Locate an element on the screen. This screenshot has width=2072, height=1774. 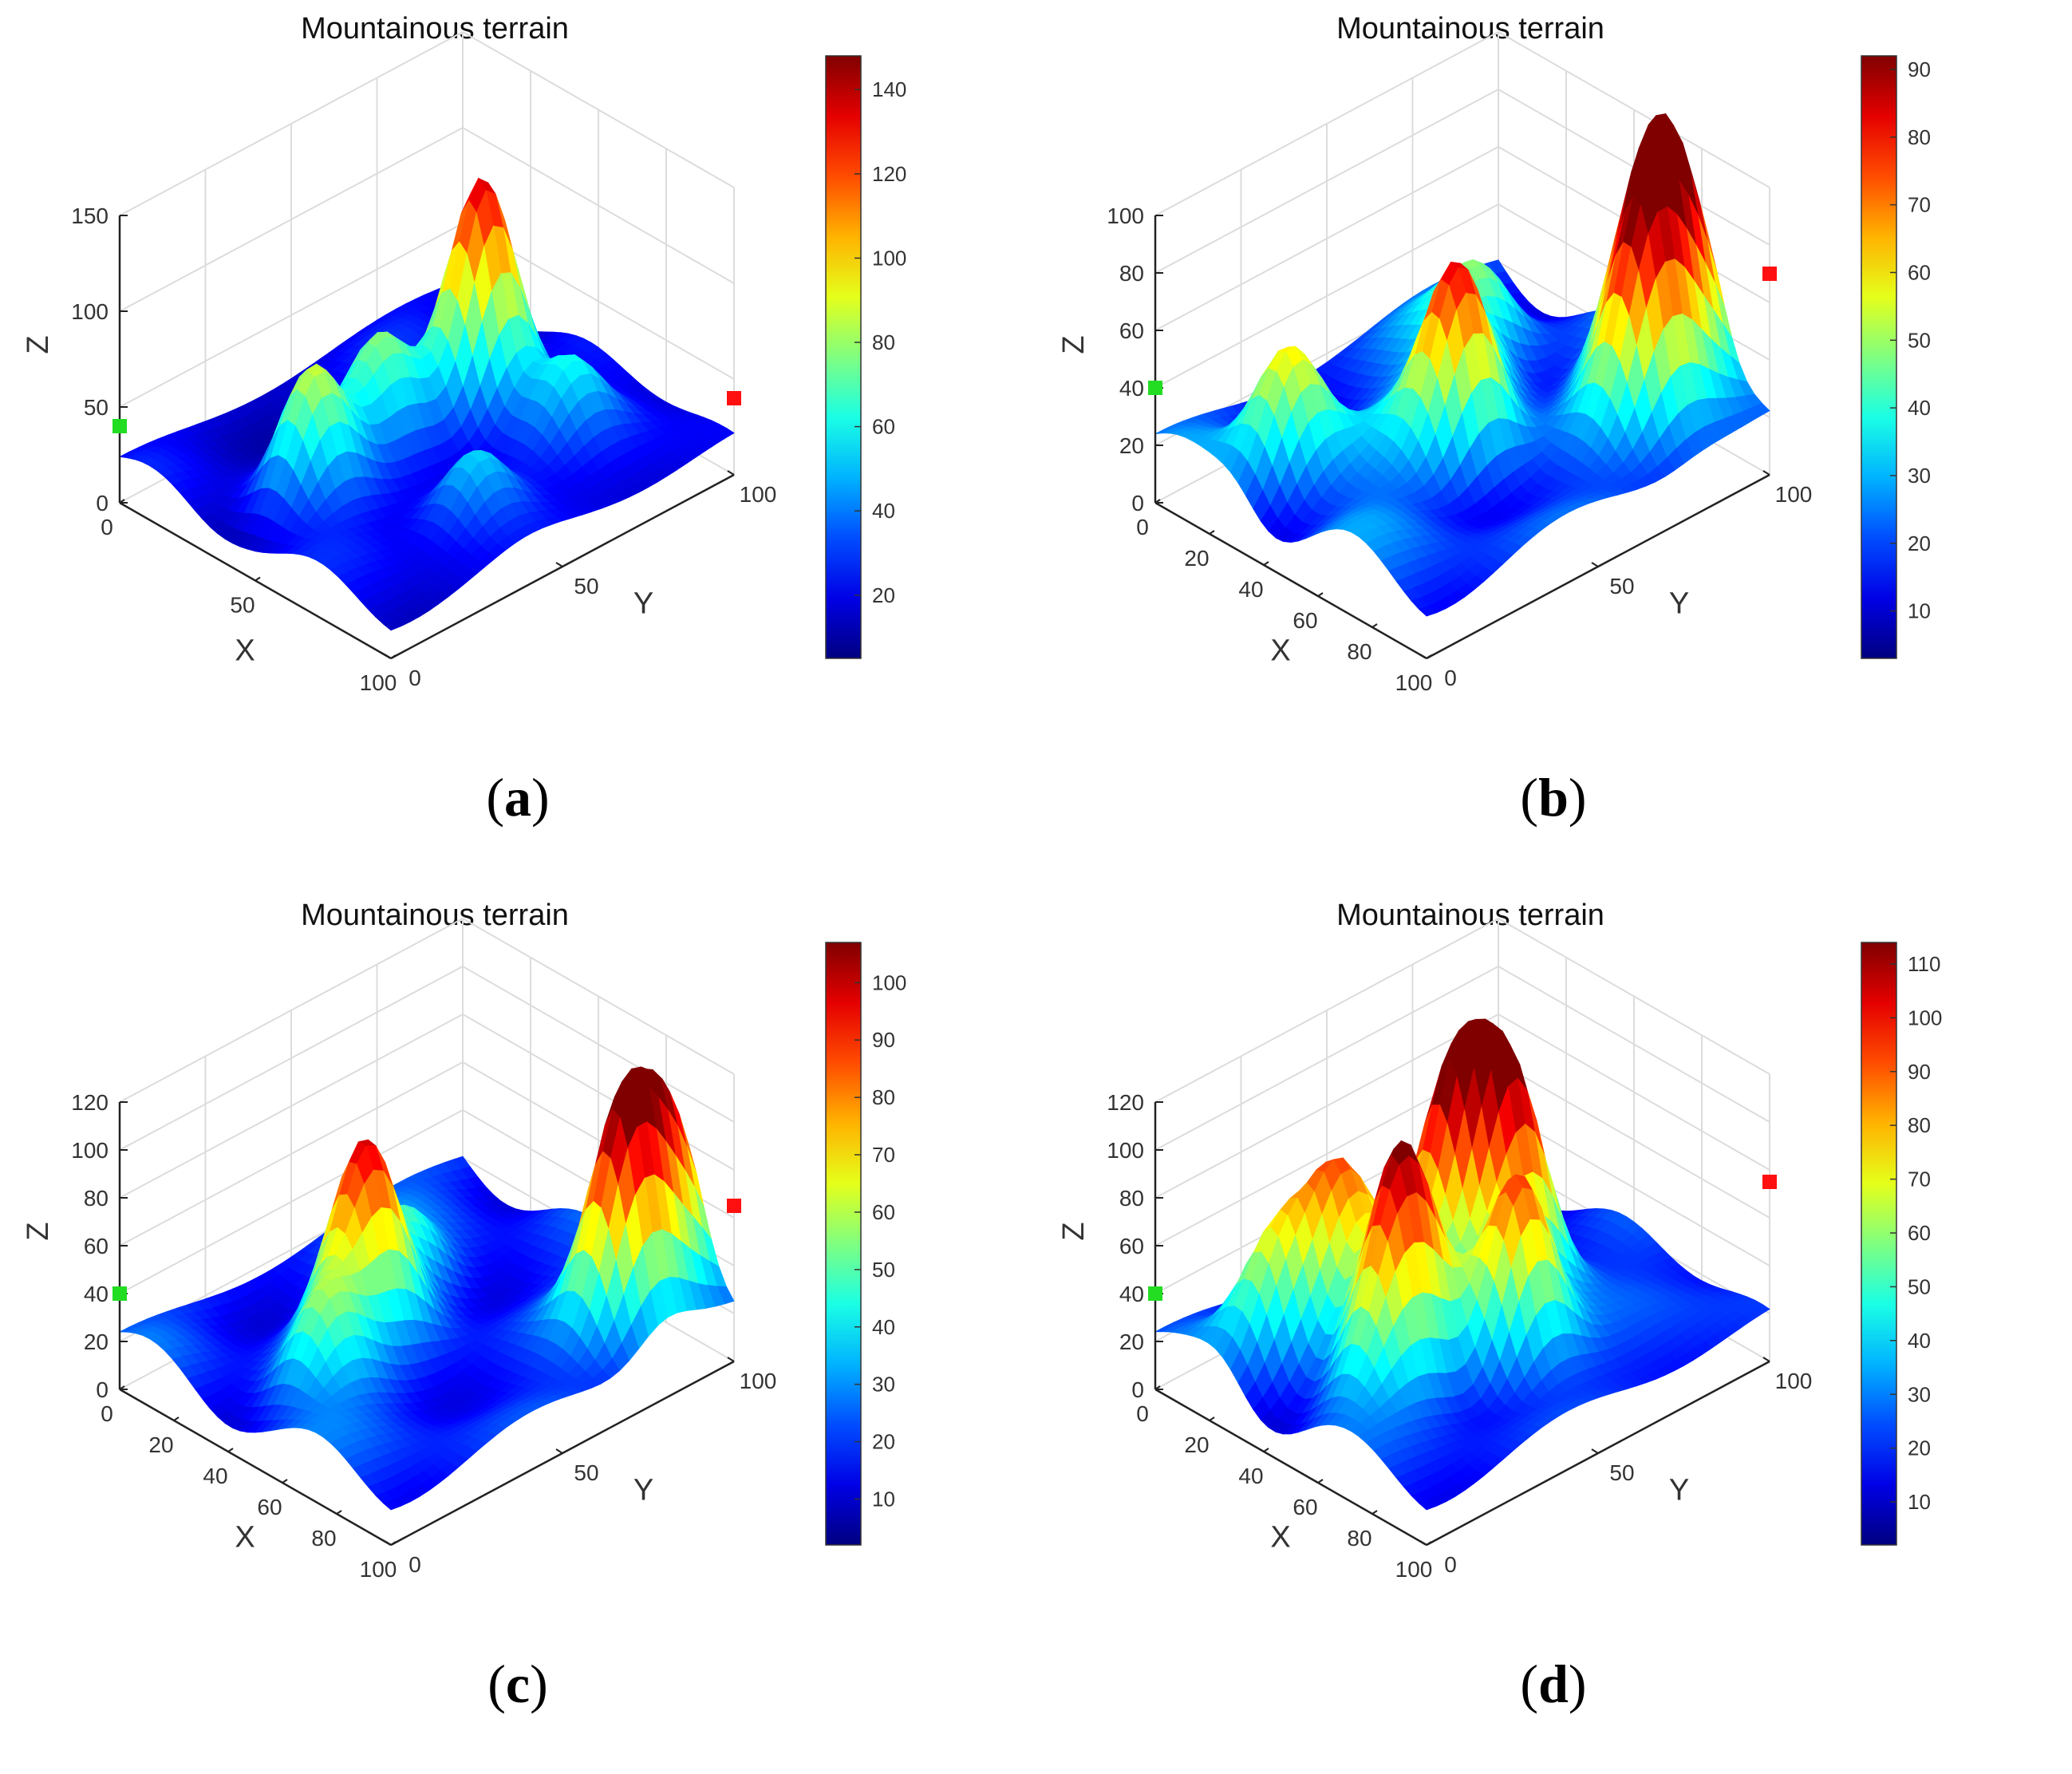
colorbar-tick-label: 140 is located at coordinates (889, 89).